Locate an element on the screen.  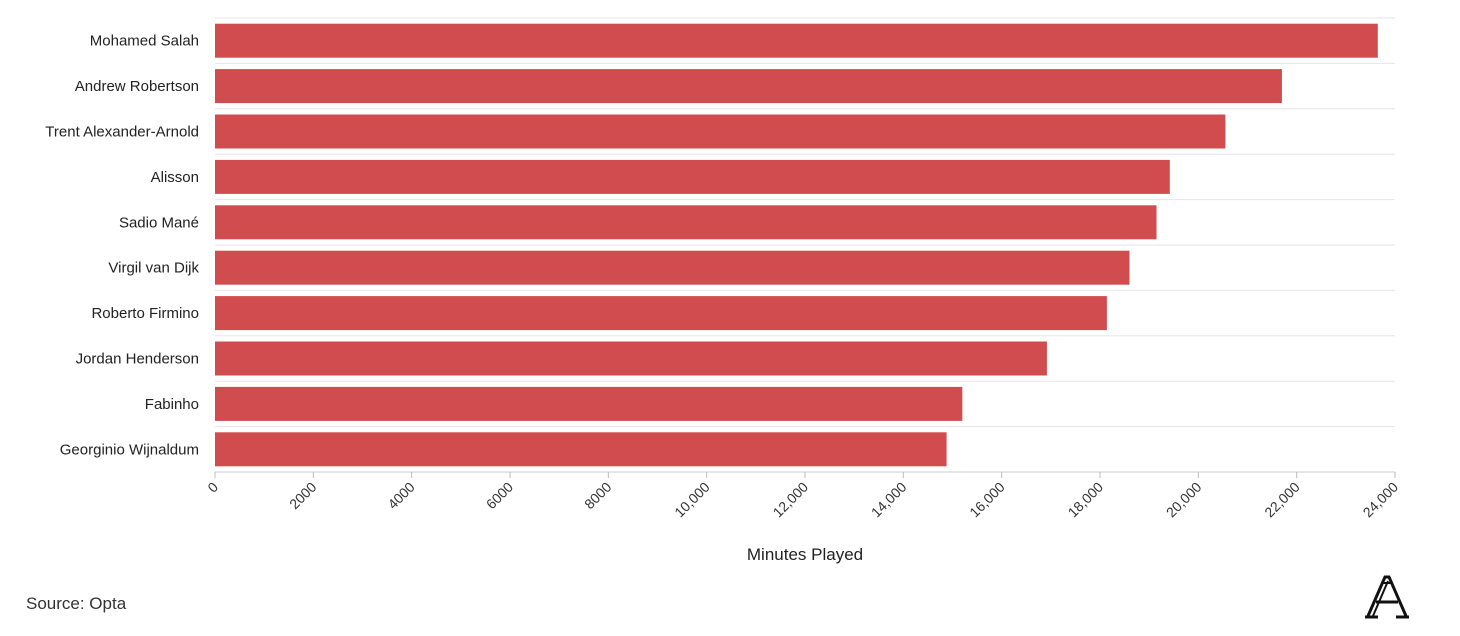
x-tick-label: 14,000 is located at coordinates (889, 500).